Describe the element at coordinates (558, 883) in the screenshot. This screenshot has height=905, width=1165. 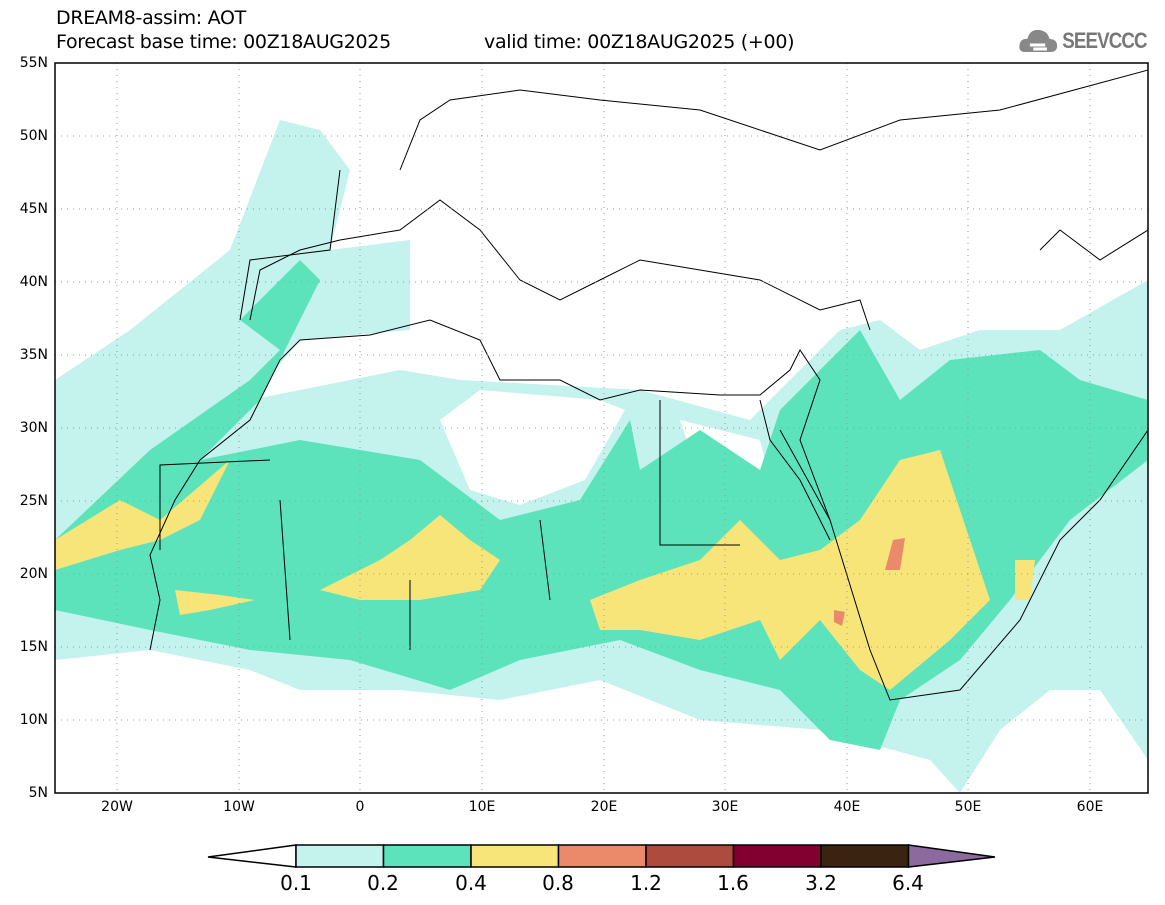
I see `colorbar-label: 0.8` at that location.